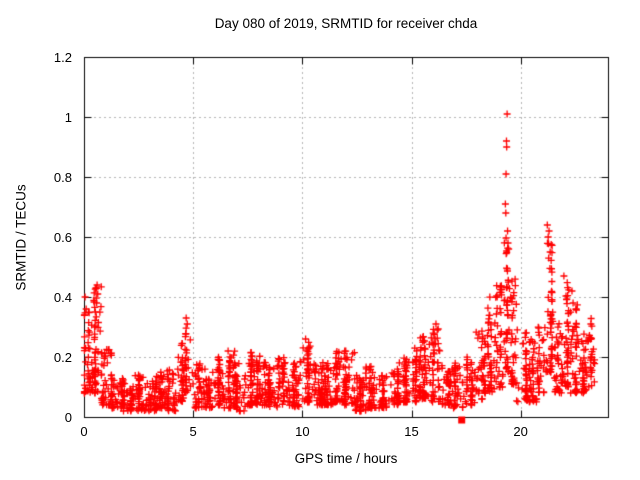 This screenshot has height=480, width=640. I want to click on y-tick-label-0: 0, so click(68, 417).